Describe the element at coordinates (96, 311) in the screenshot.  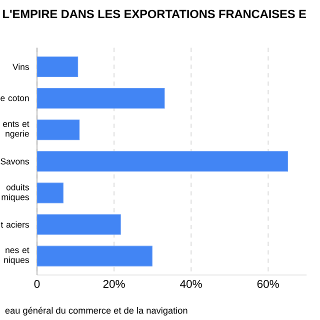
I see `text: eau général du commerce et de la navigation` at that location.